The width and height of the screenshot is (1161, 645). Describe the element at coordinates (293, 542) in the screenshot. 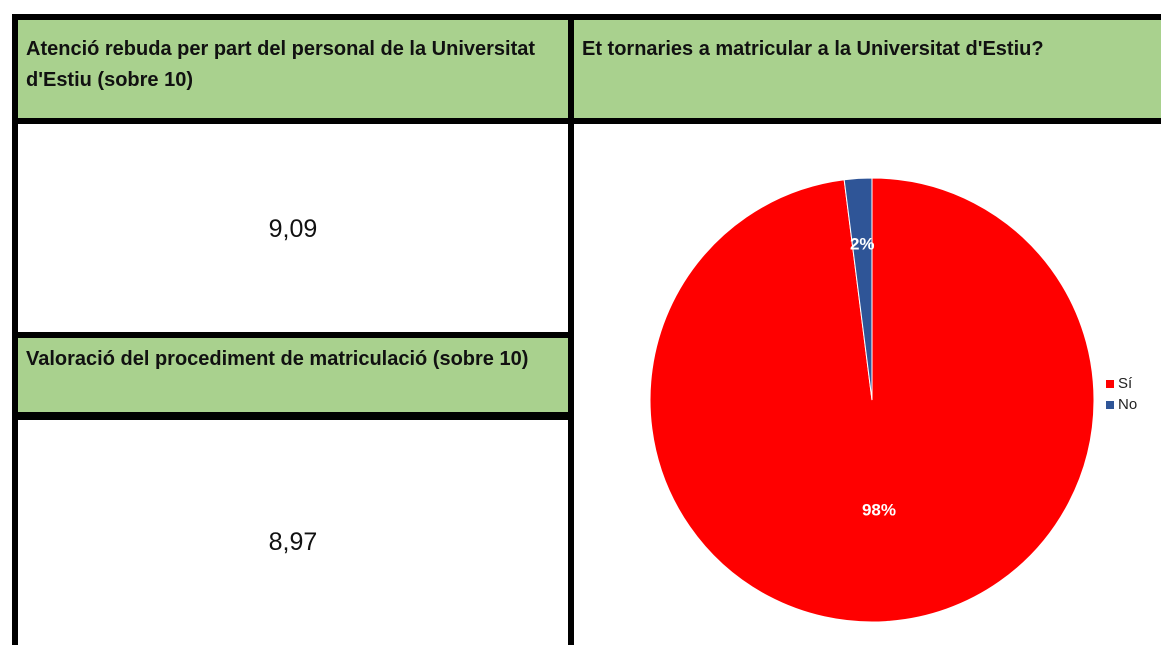

I see `section-value: 8,97` at that location.